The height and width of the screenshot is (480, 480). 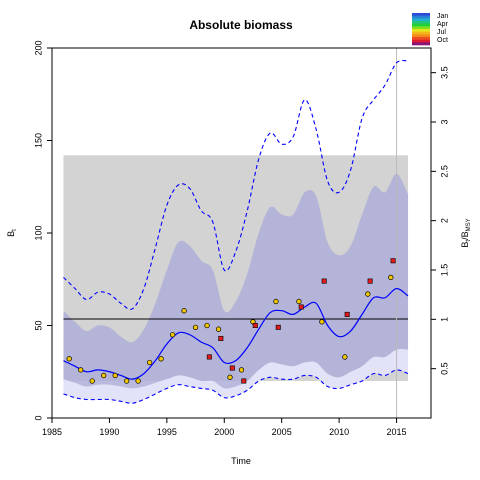 What do you see at coordinates (52, 432) in the screenshot?
I see `x-tick-label: 1985` at bounding box center [52, 432].